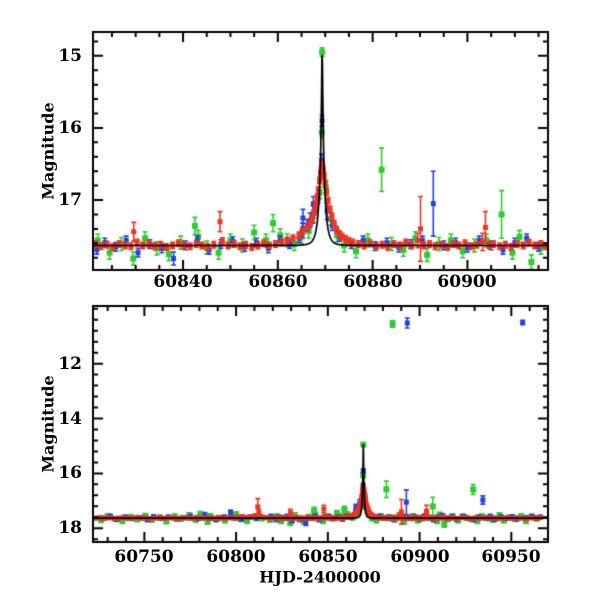  I want to click on bottom-x-tick-60750: 60750, so click(144, 557).